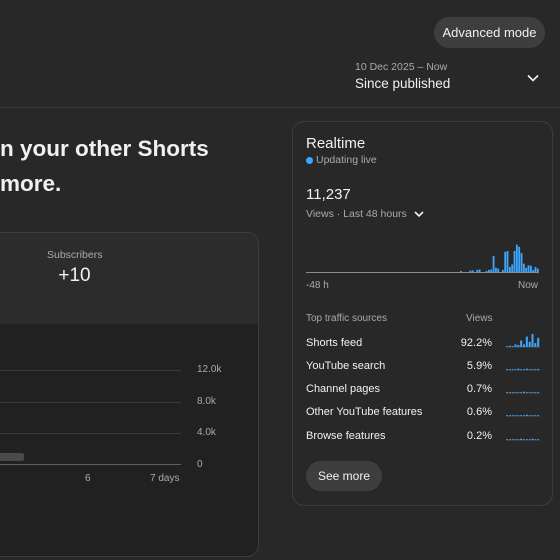 The width and height of the screenshot is (560, 560). Describe the element at coordinates (528, 285) in the screenshot. I see `realtime-range-end: Now` at that location.